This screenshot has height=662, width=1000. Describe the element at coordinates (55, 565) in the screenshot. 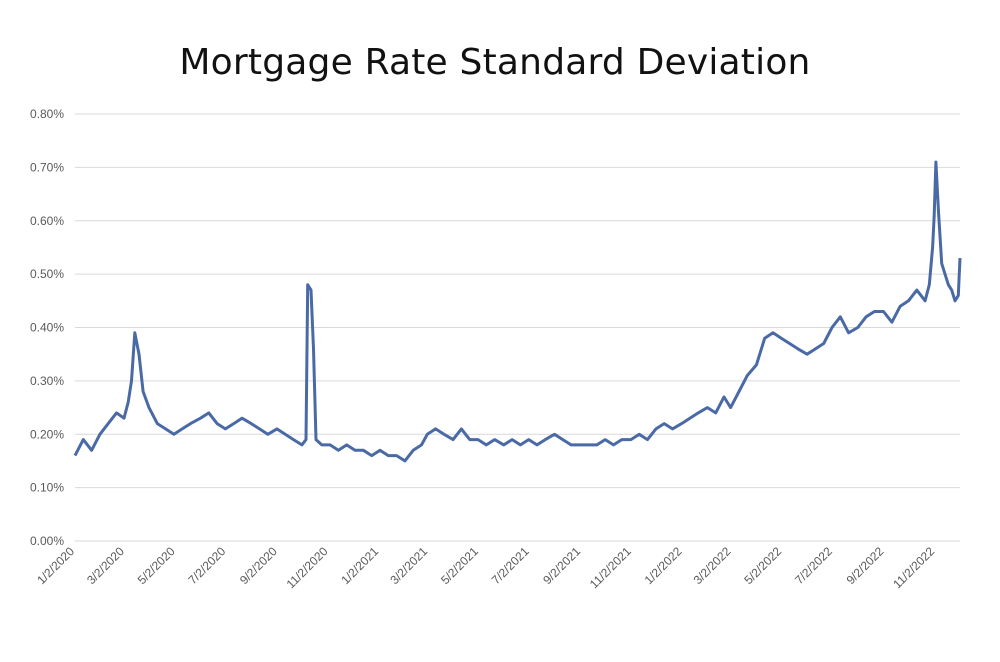

I see `x-tick-label: 1/2/2020` at that location.